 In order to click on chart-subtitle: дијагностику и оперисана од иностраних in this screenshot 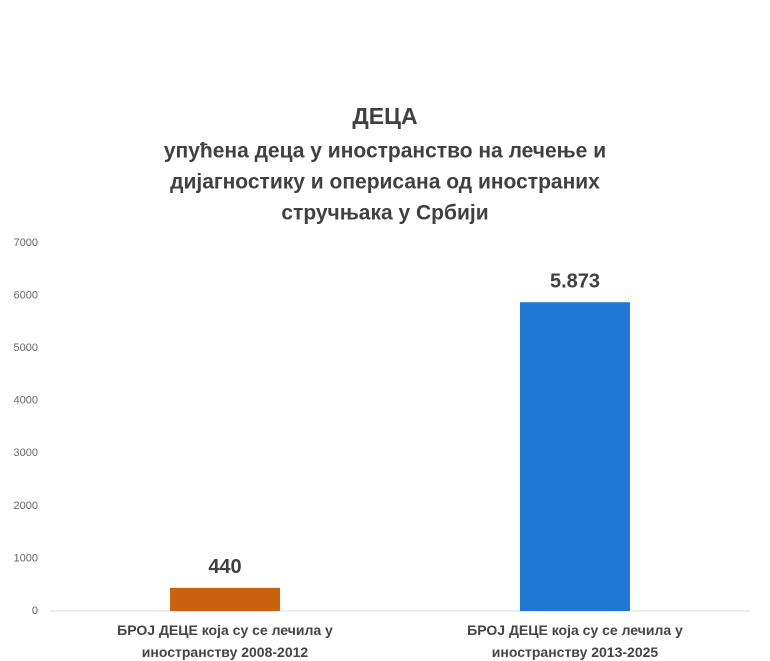, I will do `click(385, 182)`.